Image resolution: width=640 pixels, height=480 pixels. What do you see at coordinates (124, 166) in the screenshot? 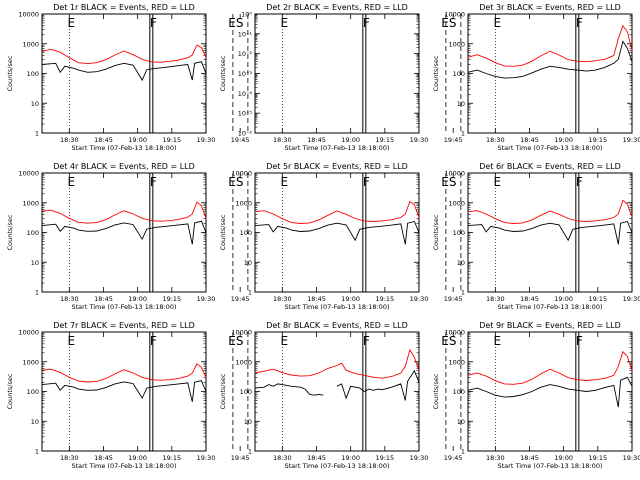
I see `chart-title: Det 4r BLACK = Events, RED = LLD` at bounding box center [124, 166].